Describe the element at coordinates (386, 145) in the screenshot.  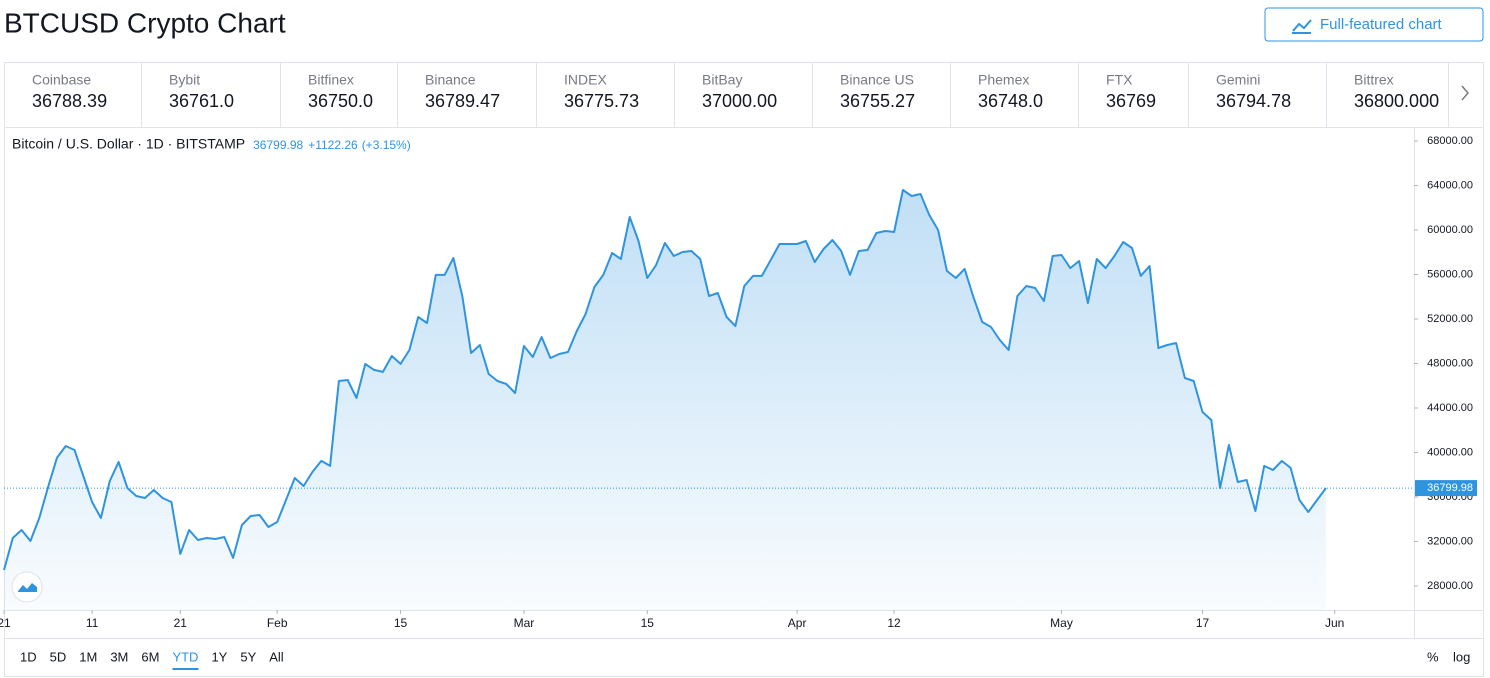
I see `legend-change-pct: (+3.15%)` at that location.